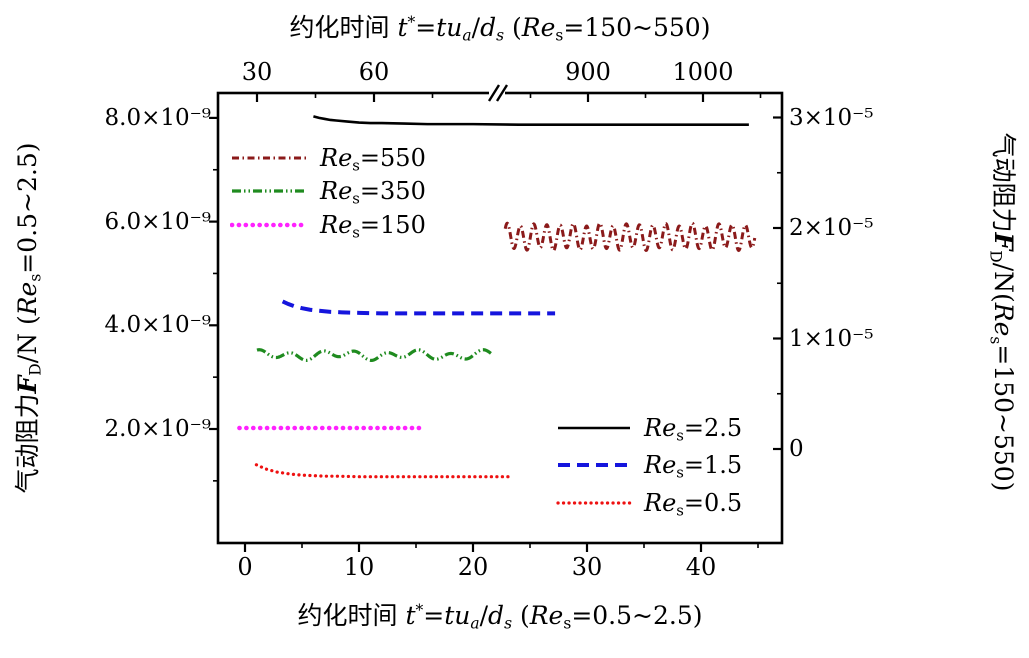 This screenshot has width=1029, height=658. What do you see at coordinates (703, 72) in the screenshot?
I see `top-axis-tick-label: 1000` at bounding box center [703, 72].